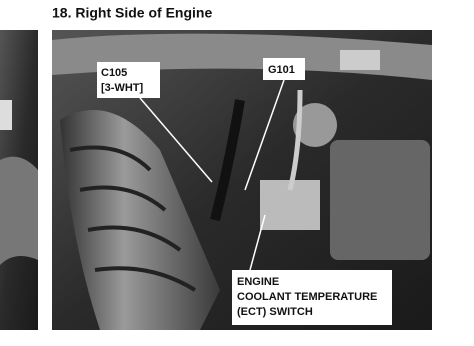 Image resolution: width=474 pixels, height=346 pixels. I want to click on page-title: 18. Right Side of Engine, so click(132, 13).